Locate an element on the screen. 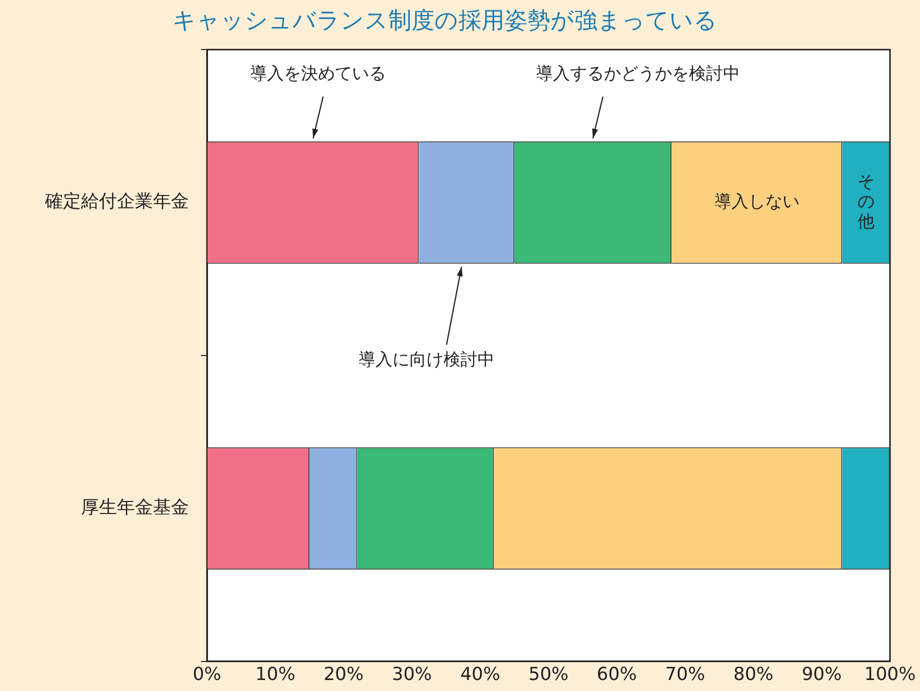  y-tick-label: 厚生年金基金 is located at coordinates (135, 507).